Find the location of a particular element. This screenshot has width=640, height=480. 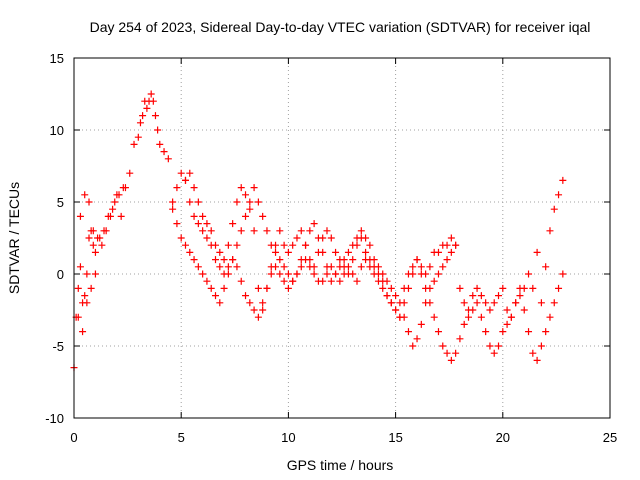

y-tick-label: 0 is located at coordinates (60, 274).